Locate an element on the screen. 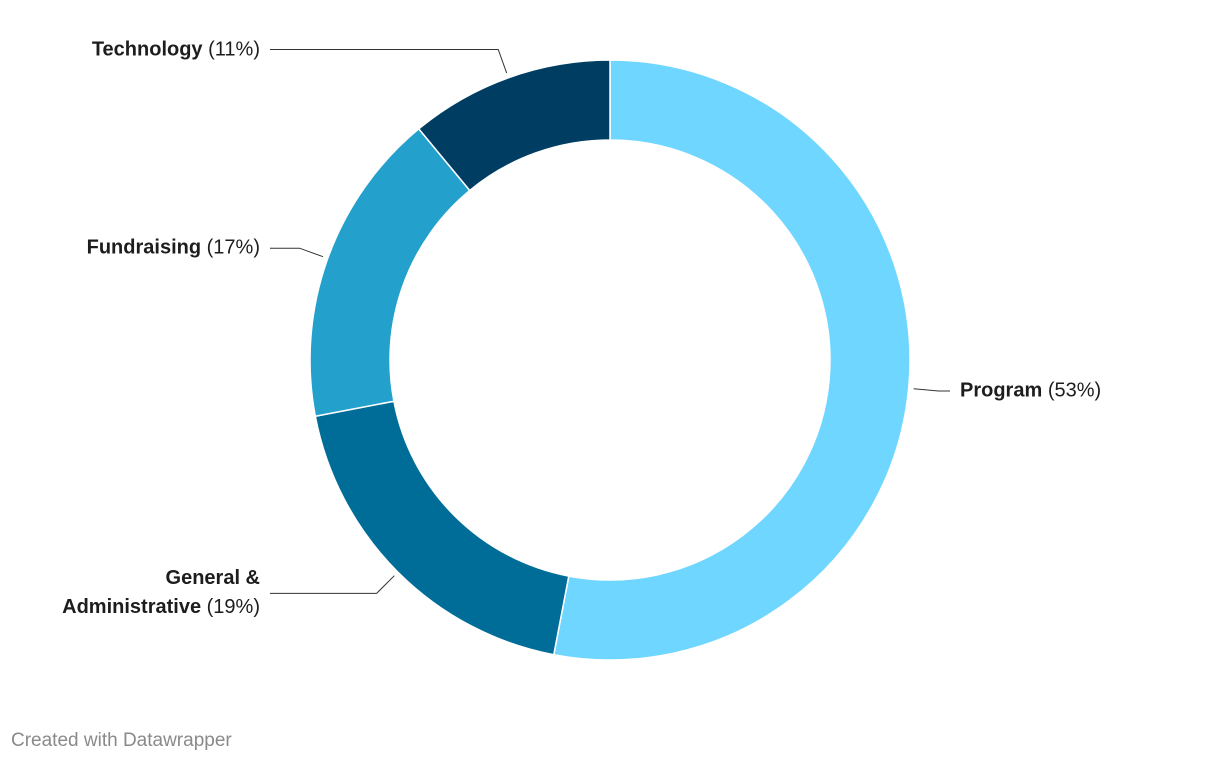 This screenshot has height=766, width=1220. category-label: Program is located at coordinates (1001, 390).